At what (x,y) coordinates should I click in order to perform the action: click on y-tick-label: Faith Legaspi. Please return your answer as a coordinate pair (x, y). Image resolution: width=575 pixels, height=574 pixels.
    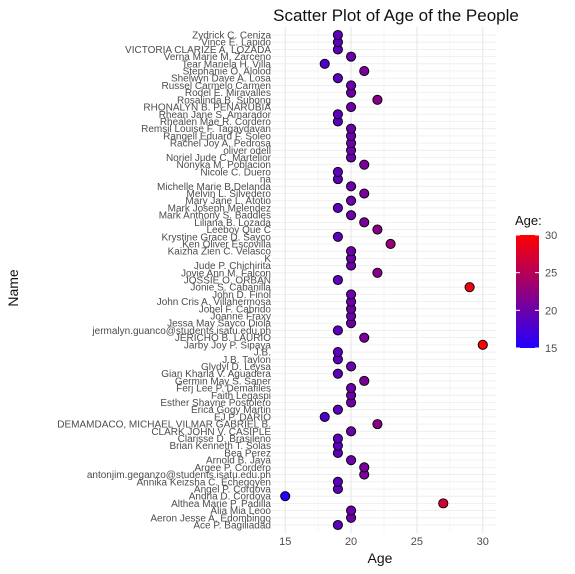
    Looking at the image, I should click on (241, 396).